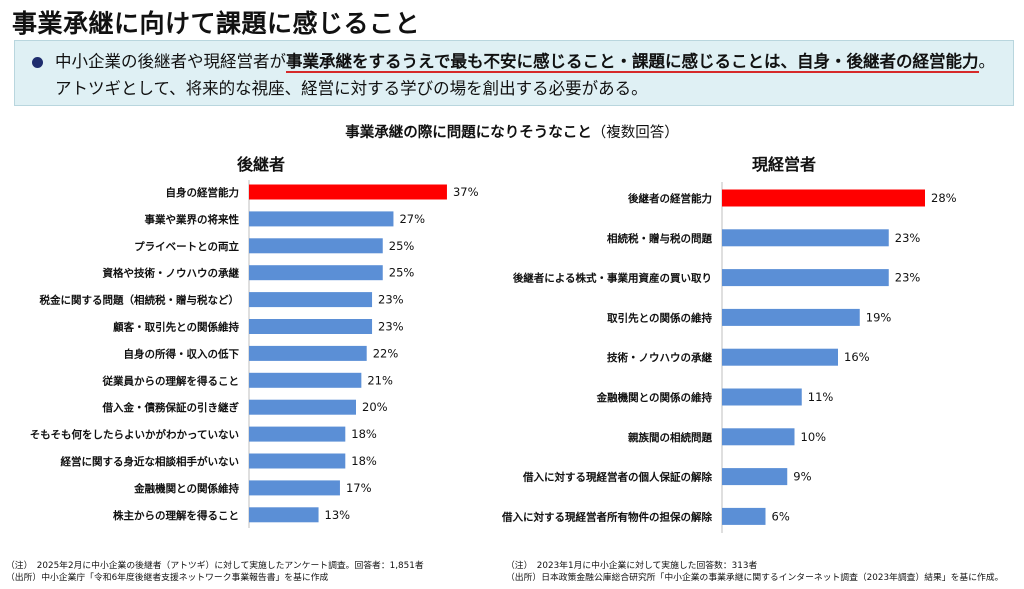 The height and width of the screenshot is (589, 1024). I want to click on successor-value-label: 17%, so click(359, 488).